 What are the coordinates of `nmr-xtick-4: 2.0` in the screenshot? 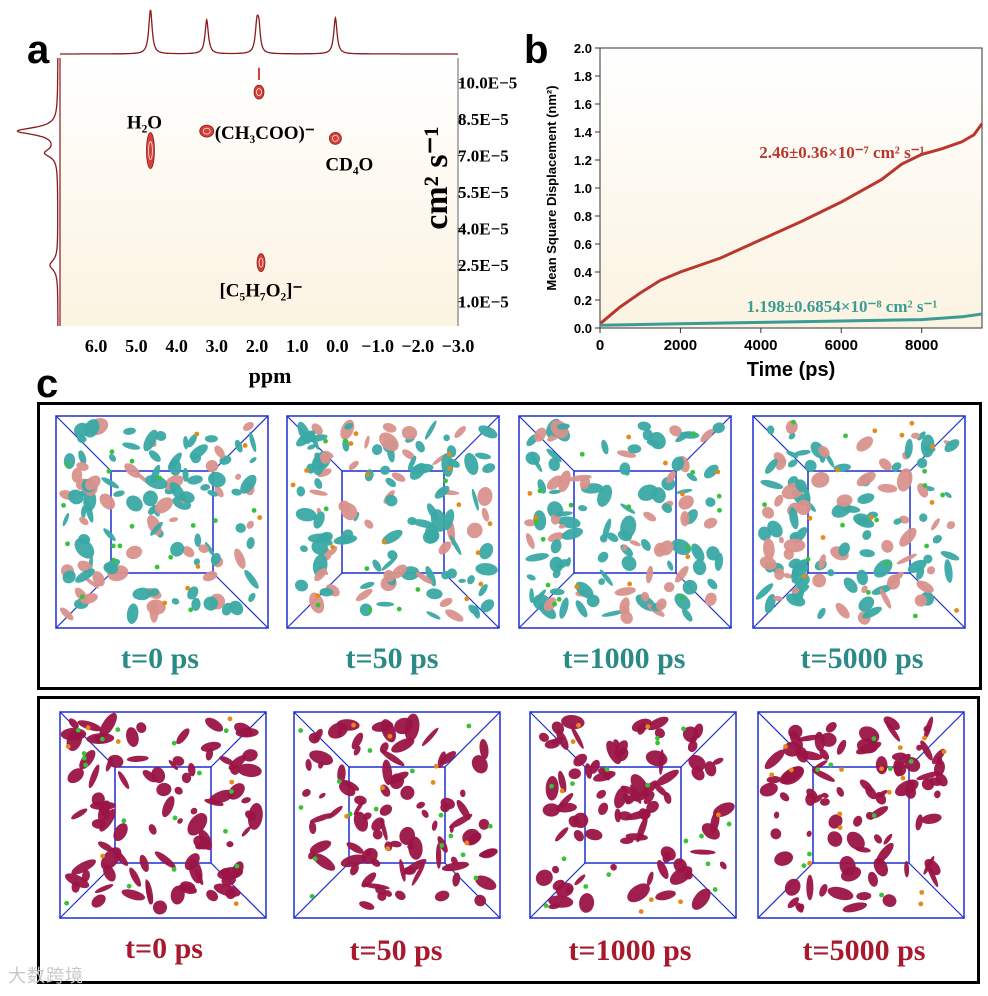 It's located at (257, 346).